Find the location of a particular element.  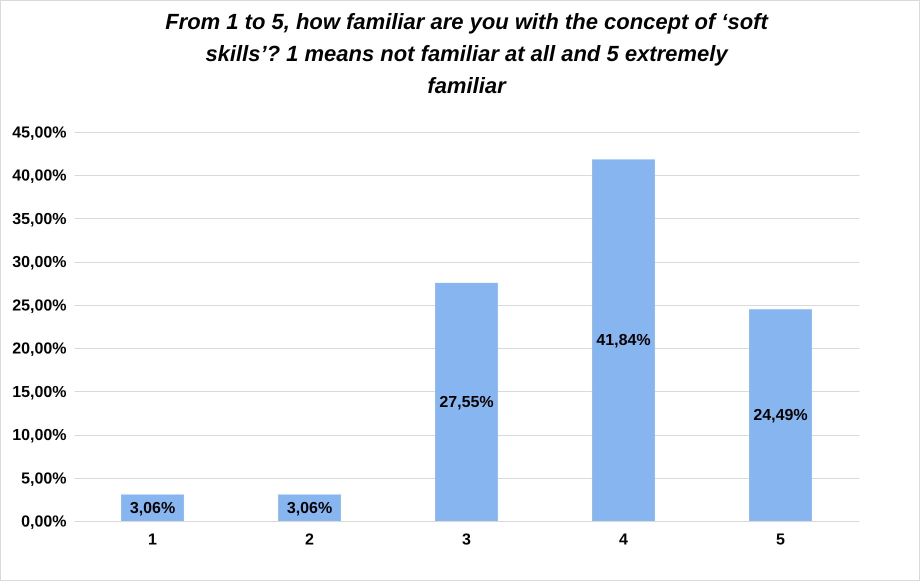

y-tick-label: 10,00% is located at coordinates (39, 435).